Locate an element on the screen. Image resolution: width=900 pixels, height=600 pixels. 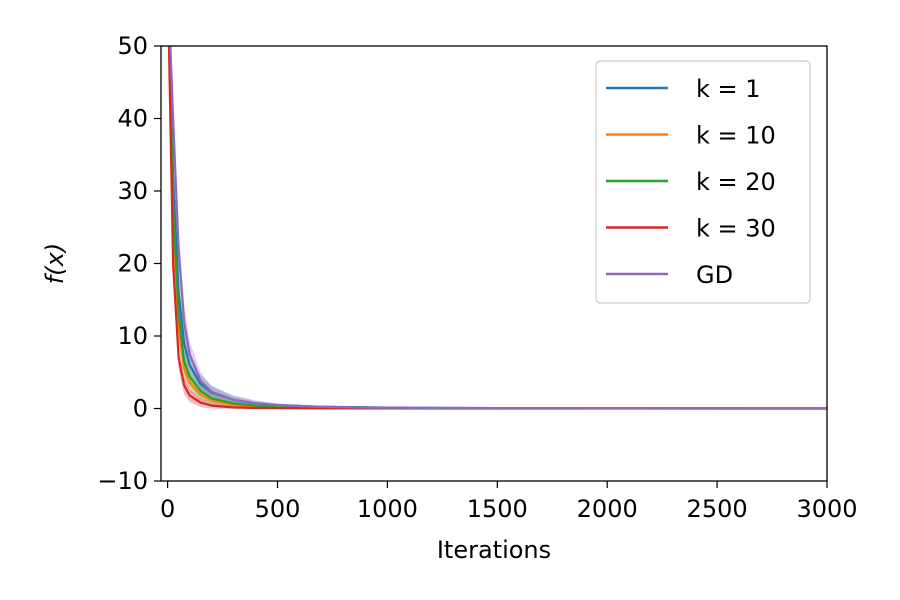
legend-entry: k = 1 is located at coordinates (683, 89).